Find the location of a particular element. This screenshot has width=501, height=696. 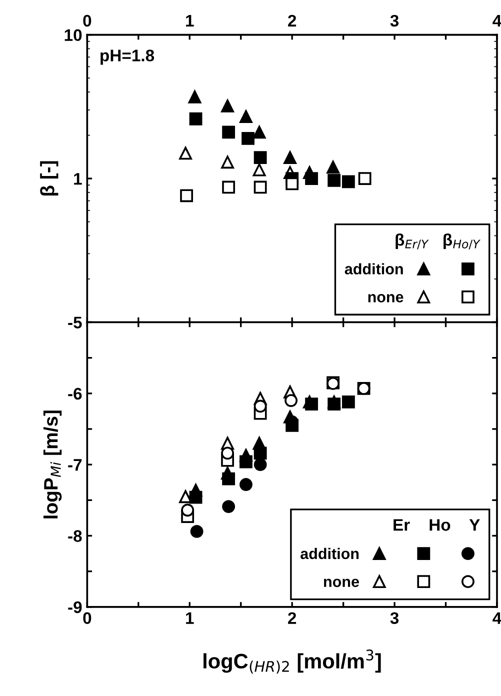

text: β$_{Er/Y}$ is located at coordinates (412, 241).